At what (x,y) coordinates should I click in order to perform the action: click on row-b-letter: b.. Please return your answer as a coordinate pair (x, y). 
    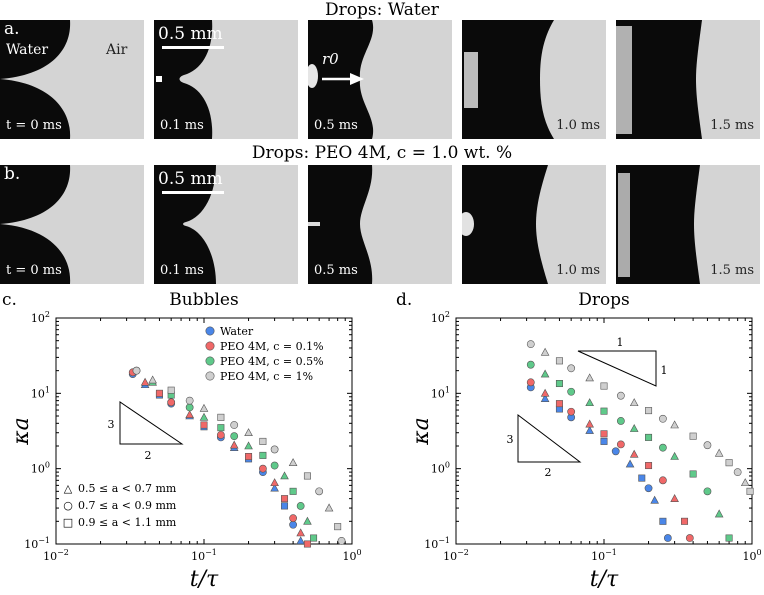
    Looking at the image, I should click on (12, 174).